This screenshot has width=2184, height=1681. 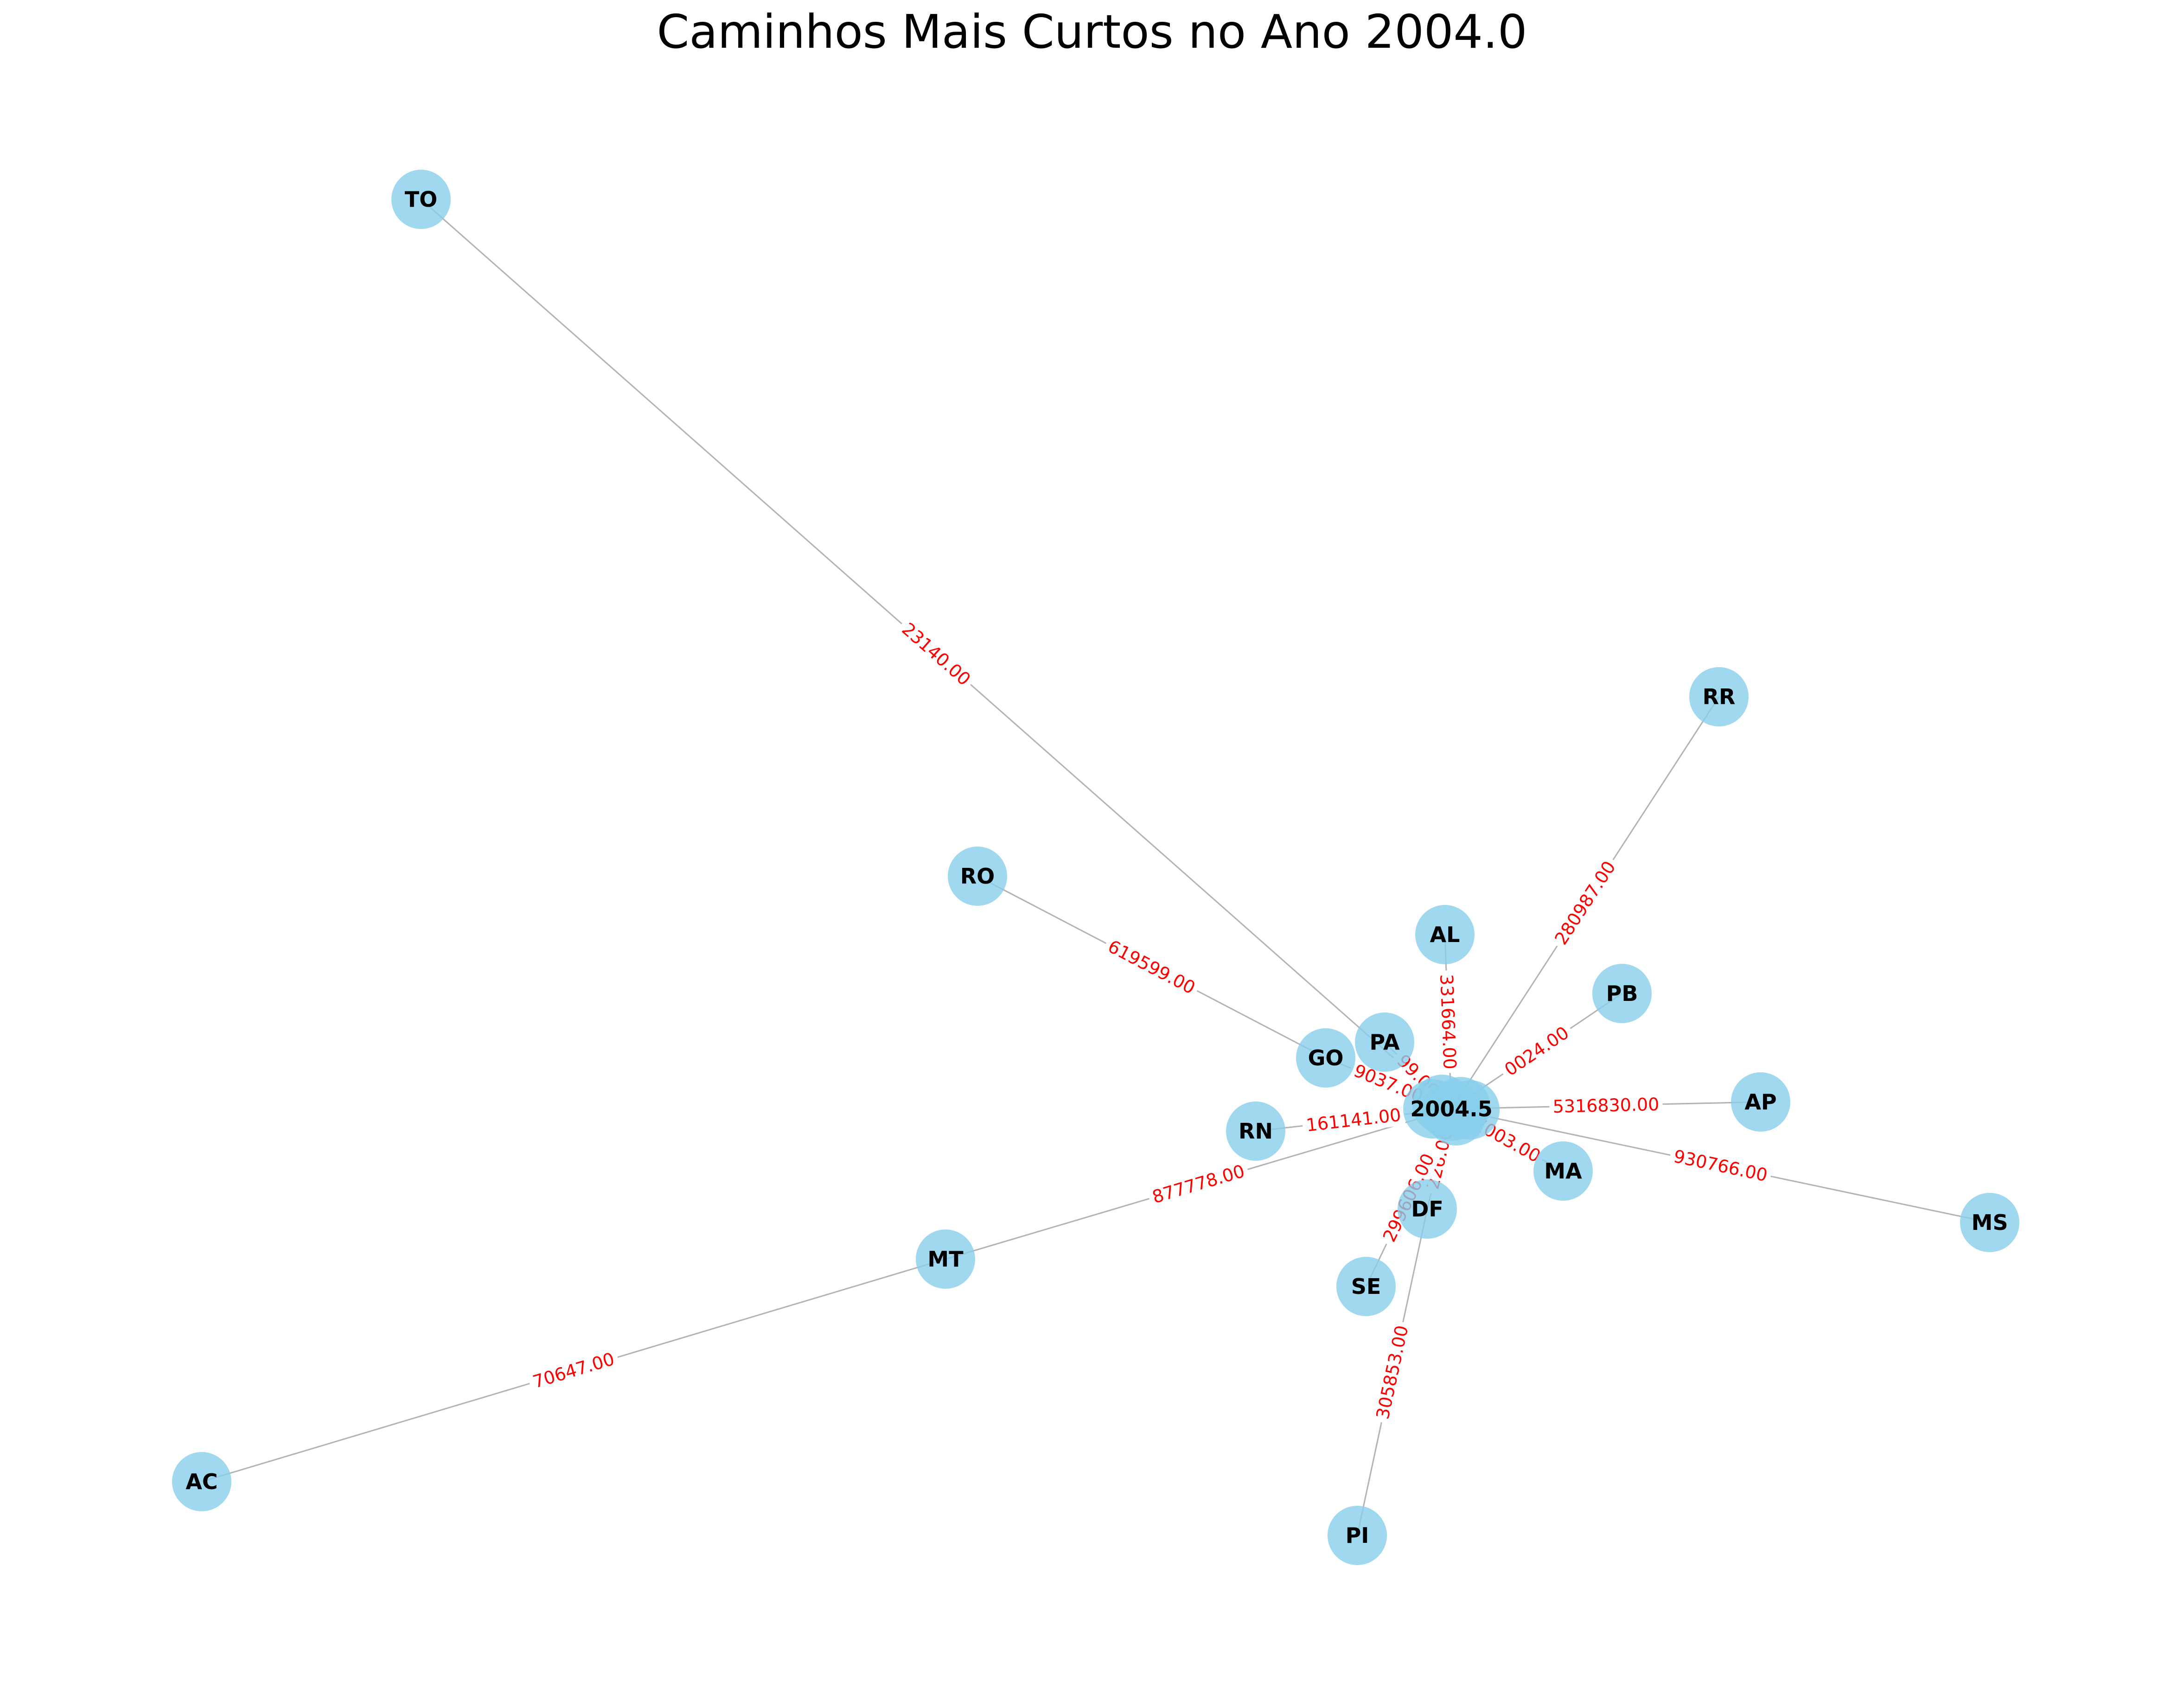 I want to click on edge-label-ap: 5316830.00, so click(x=1606, y=1105).